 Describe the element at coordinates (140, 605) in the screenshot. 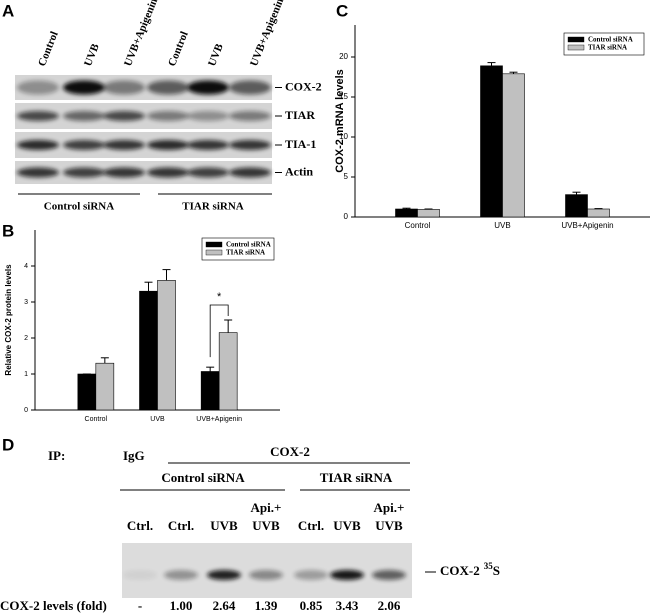

I see `fold-level: -` at that location.